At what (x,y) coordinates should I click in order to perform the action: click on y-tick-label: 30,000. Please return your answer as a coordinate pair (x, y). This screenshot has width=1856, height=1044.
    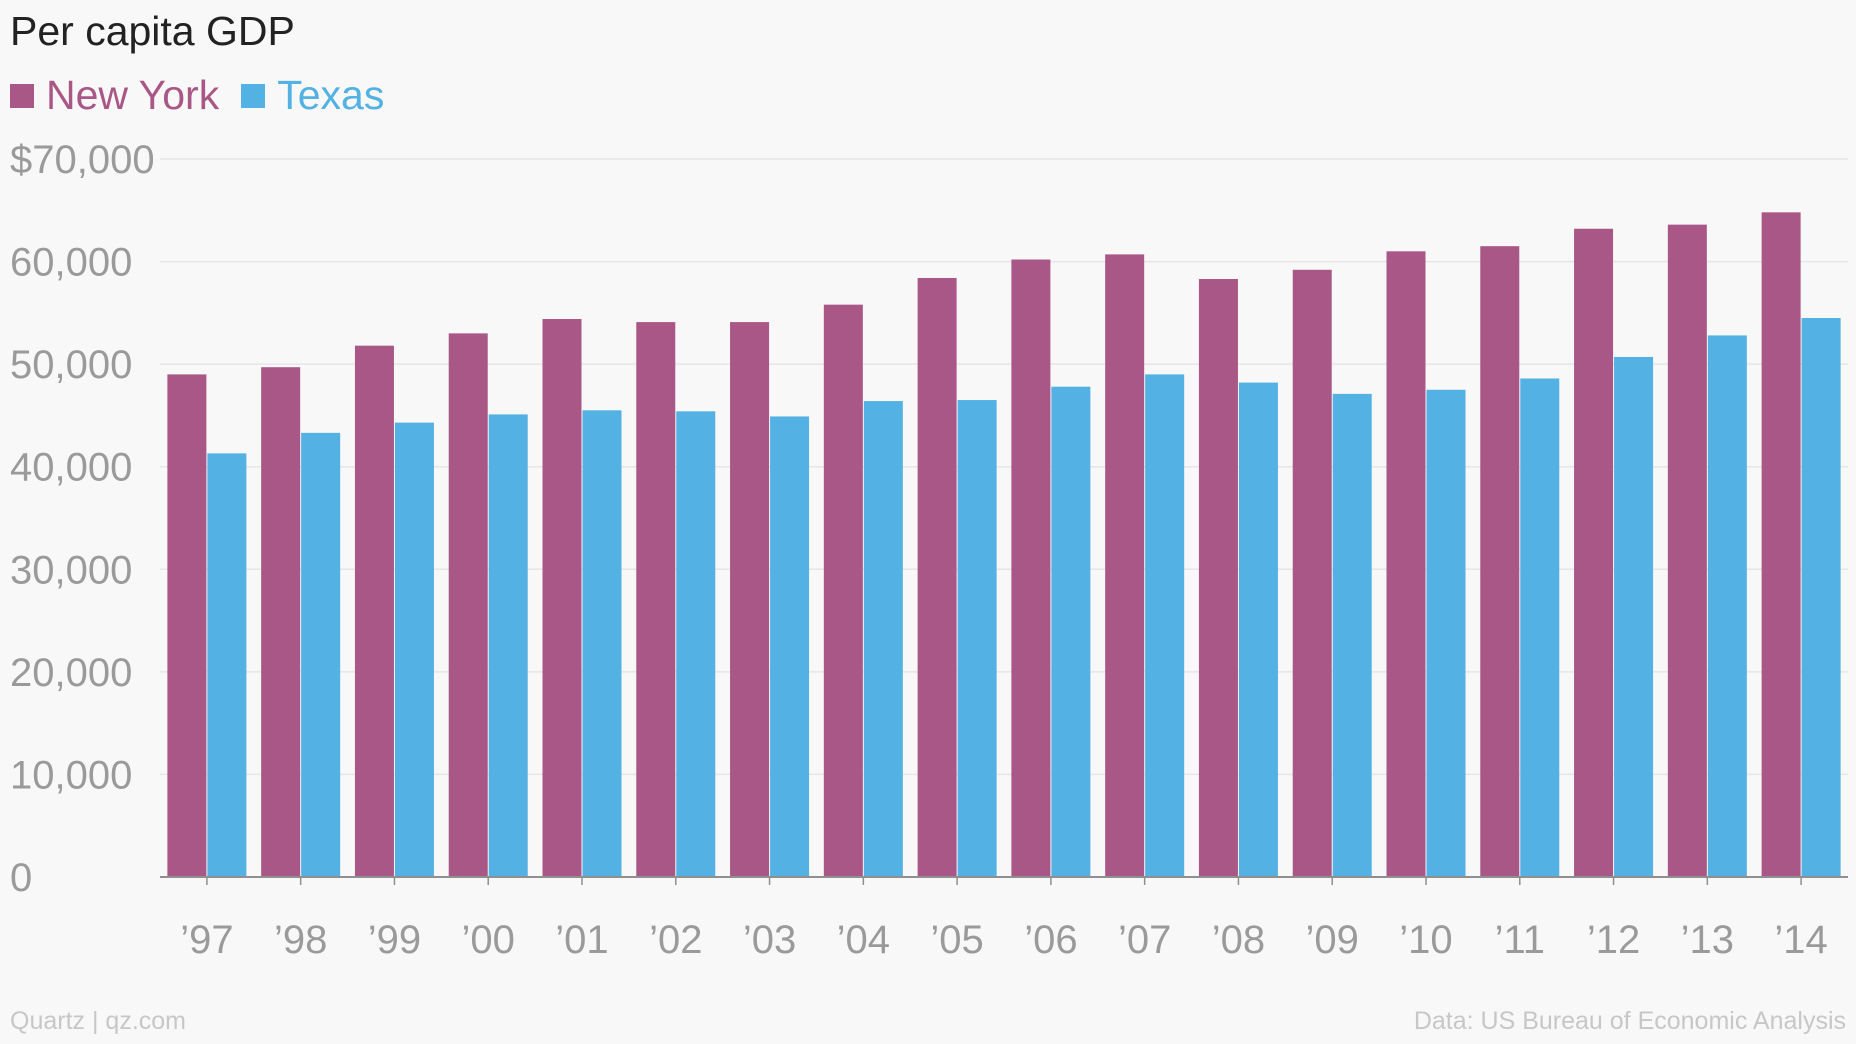
    Looking at the image, I should click on (71, 570).